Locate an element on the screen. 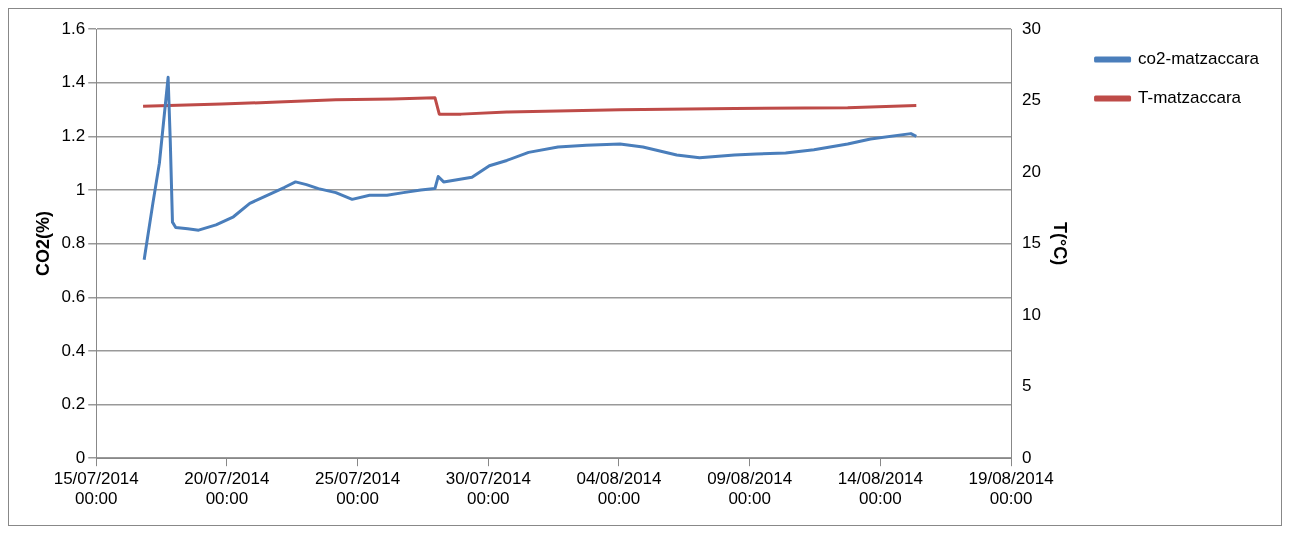 The width and height of the screenshot is (1292, 536). legend-label: T-matzaccara is located at coordinates (1190, 98).